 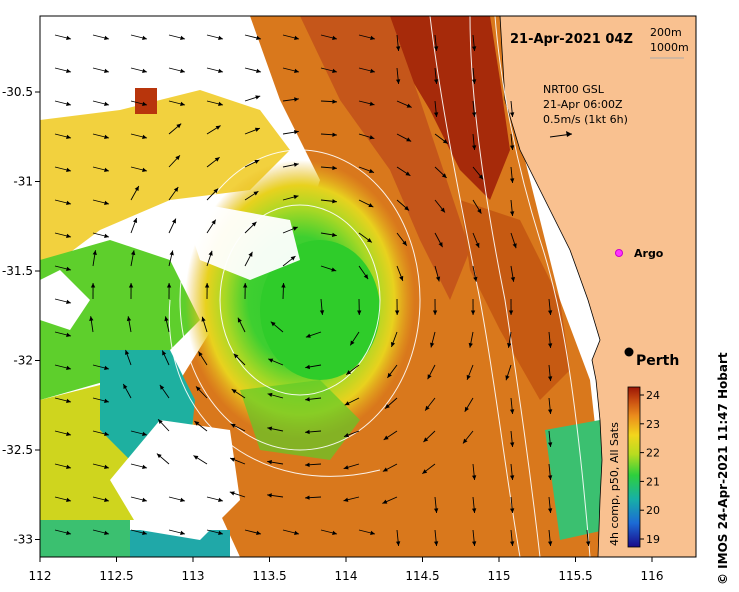 I want to click on x-tick-label: 112, so click(x=40, y=576).